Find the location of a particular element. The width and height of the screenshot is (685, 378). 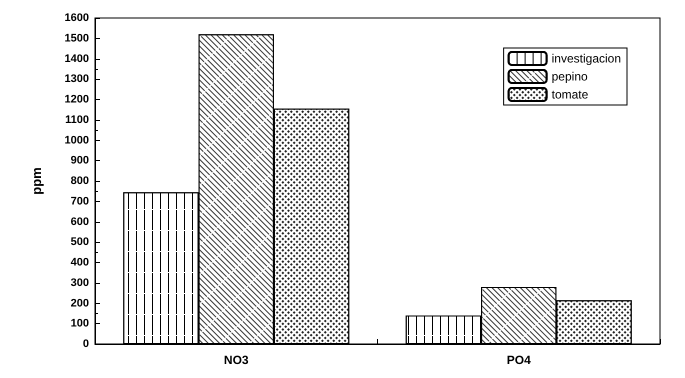

x-tick-label: PO4 is located at coordinates (519, 360).